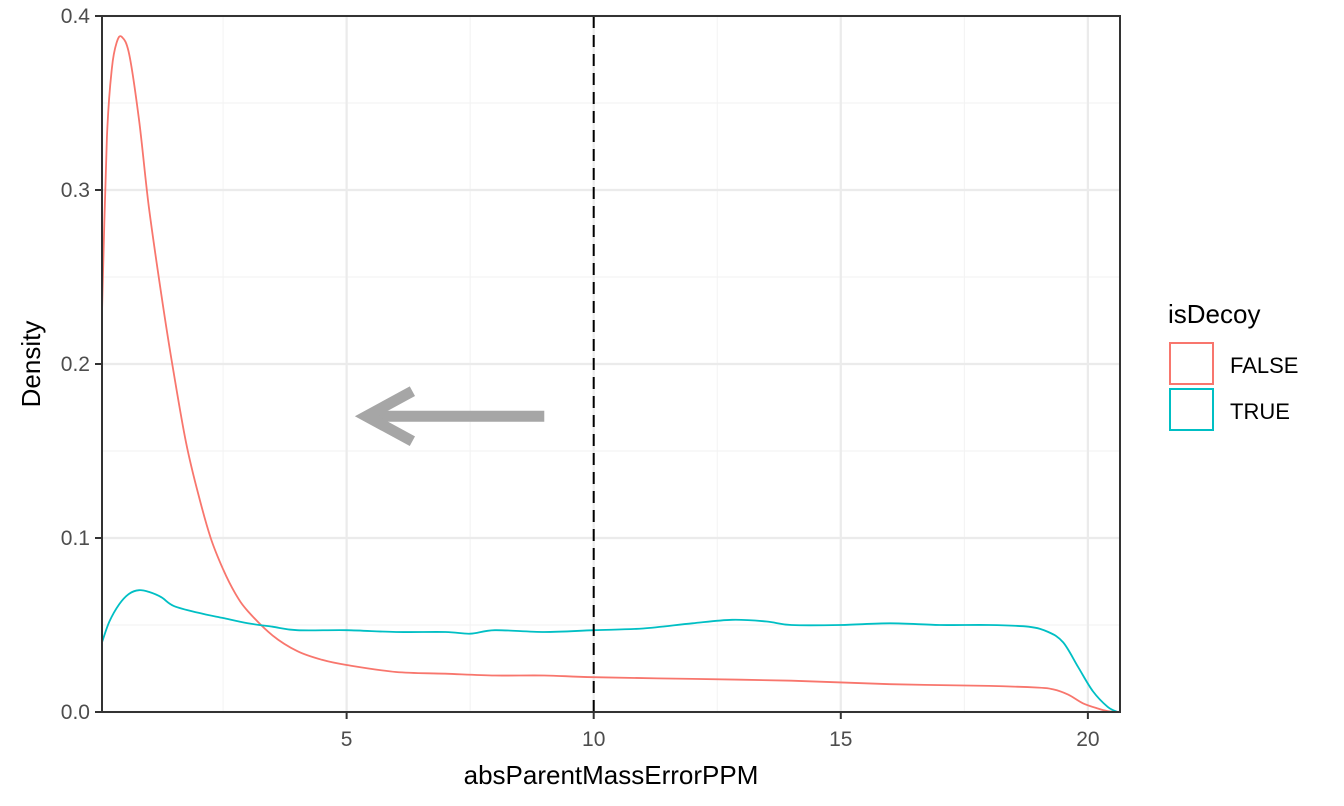 The height and width of the screenshot is (806, 1344). I want to click on x-tick-label: 15, so click(840, 739).